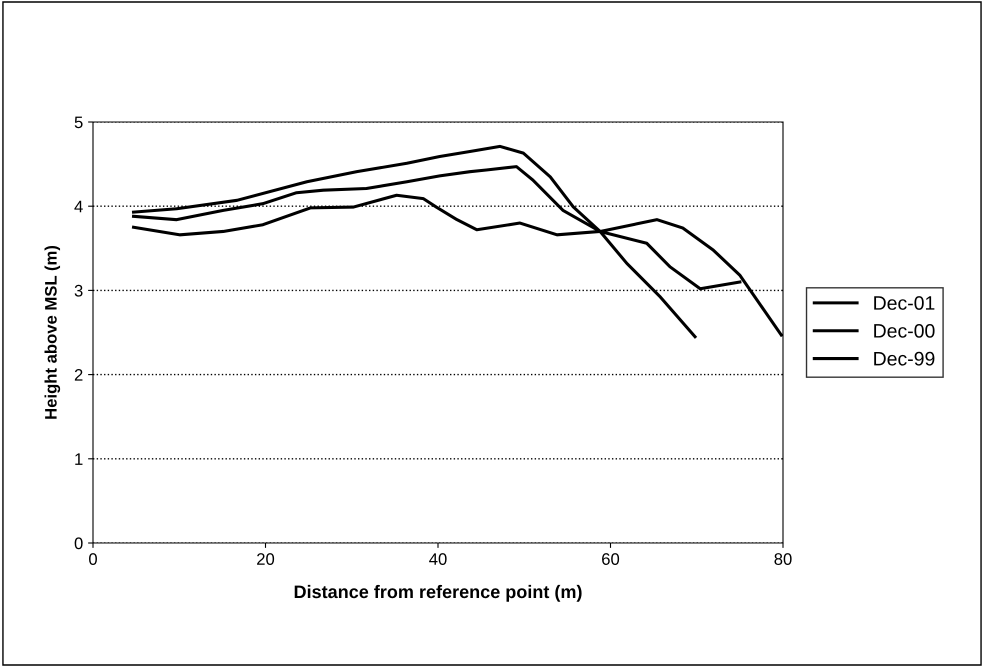 This screenshot has width=984, height=667. Describe the element at coordinates (904, 359) in the screenshot. I see `legend-label: Dec-99` at that location.